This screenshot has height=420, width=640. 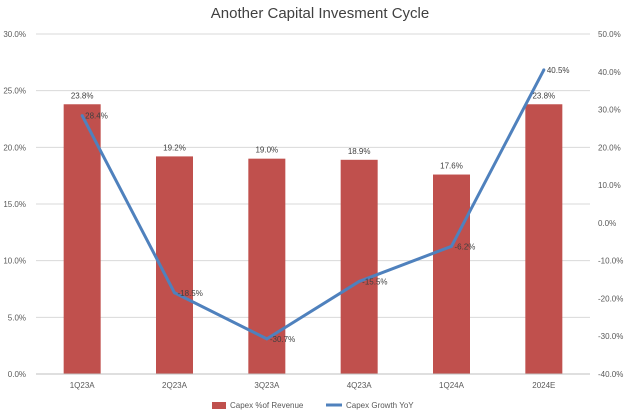 I want to click on bar-value-label: 18.9%, so click(x=359, y=151).